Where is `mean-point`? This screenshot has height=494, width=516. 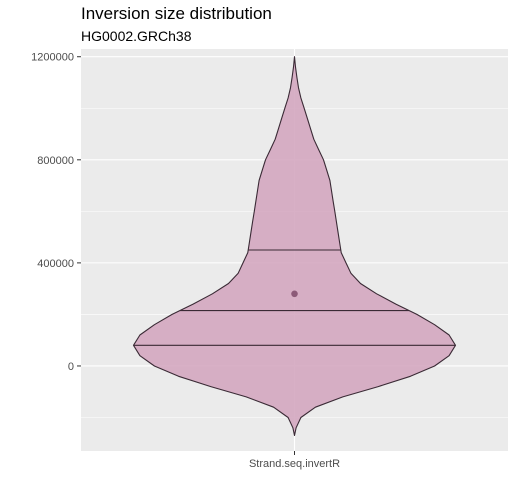
mean-point is located at coordinates (294, 294).